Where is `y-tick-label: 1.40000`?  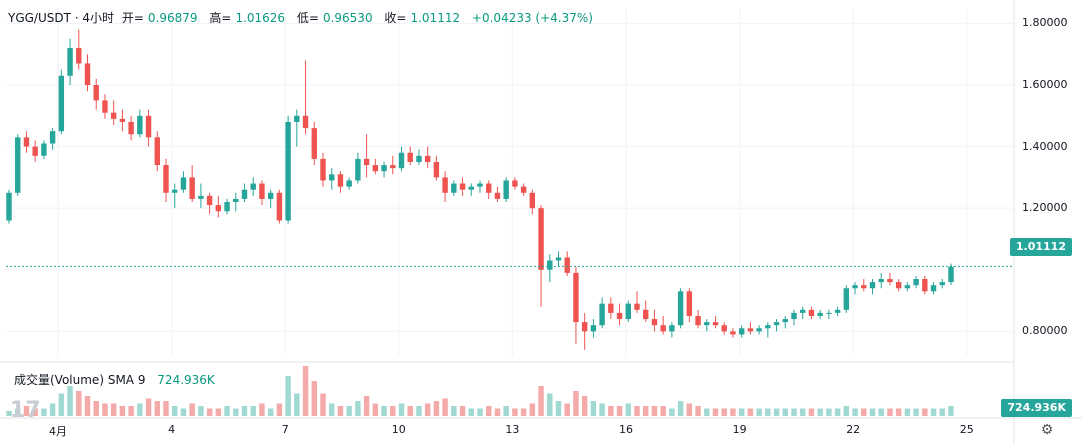 y-tick-label: 1.40000 is located at coordinates (1045, 146).